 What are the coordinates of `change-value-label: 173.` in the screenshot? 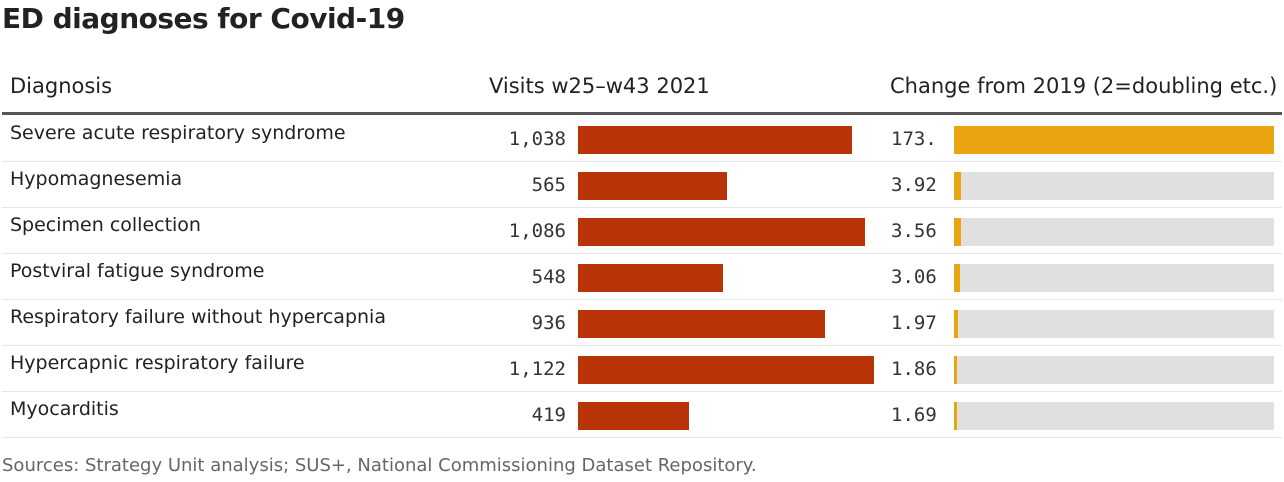 It's located at (914, 139).